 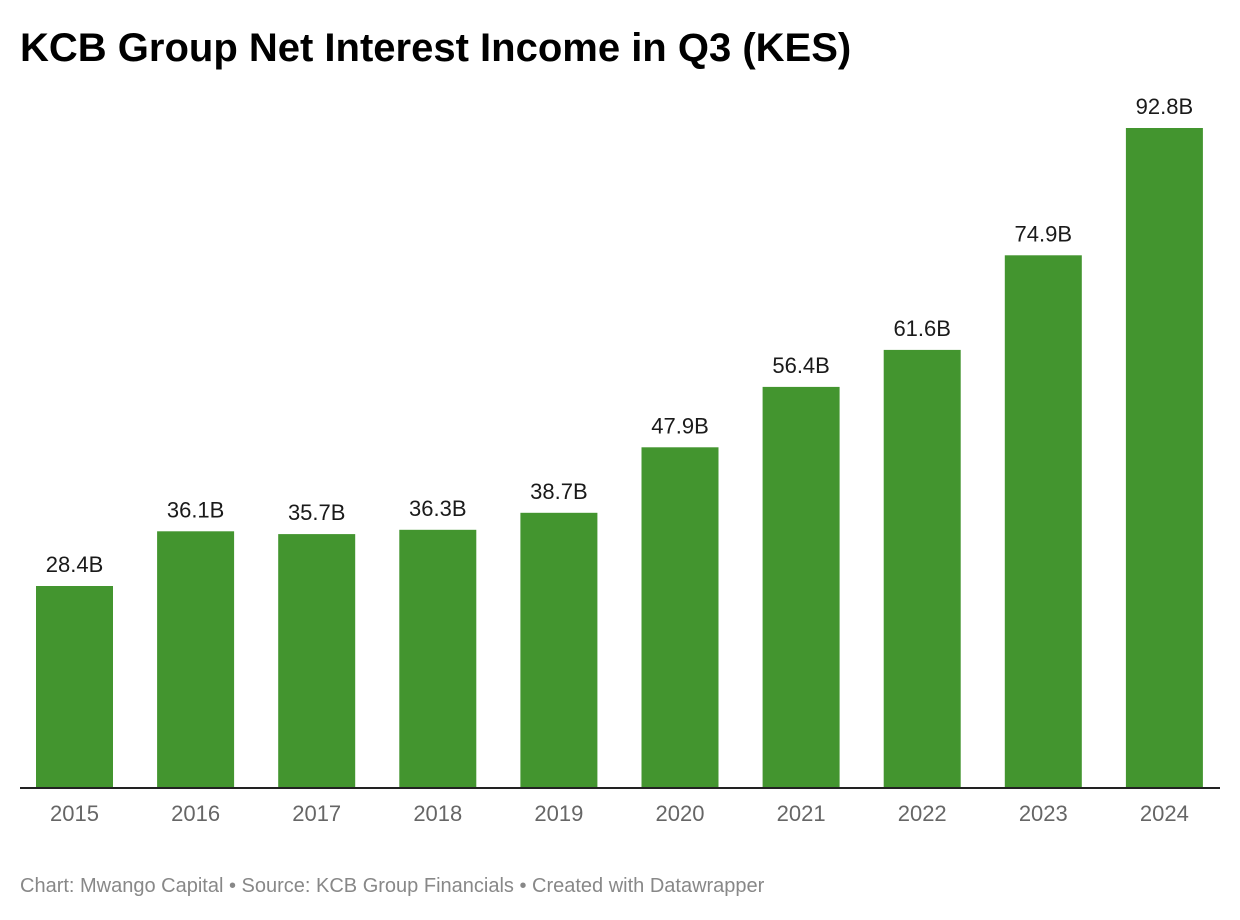 What do you see at coordinates (438, 658) in the screenshot?
I see `bar-2018` at bounding box center [438, 658].